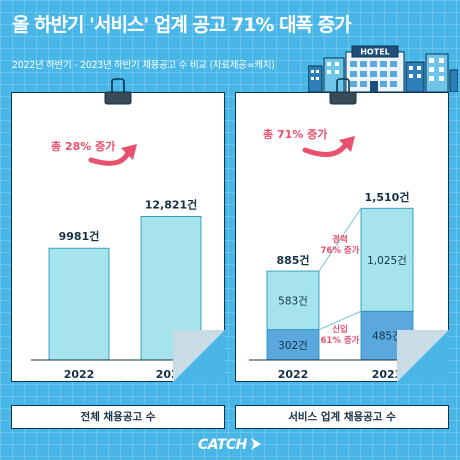  Describe the element at coordinates (171, 204) in the screenshot. I see `bar-value-label: 12,821건` at that location.